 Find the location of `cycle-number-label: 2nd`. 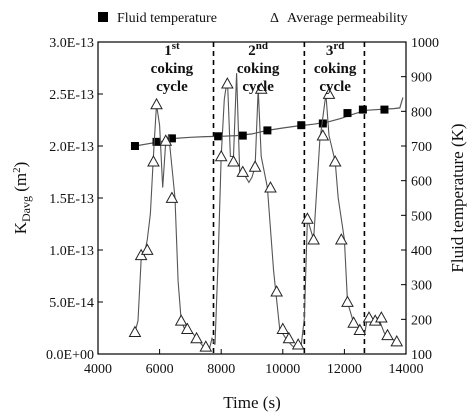

cycle-number-label: 2nd is located at coordinates (258, 49).